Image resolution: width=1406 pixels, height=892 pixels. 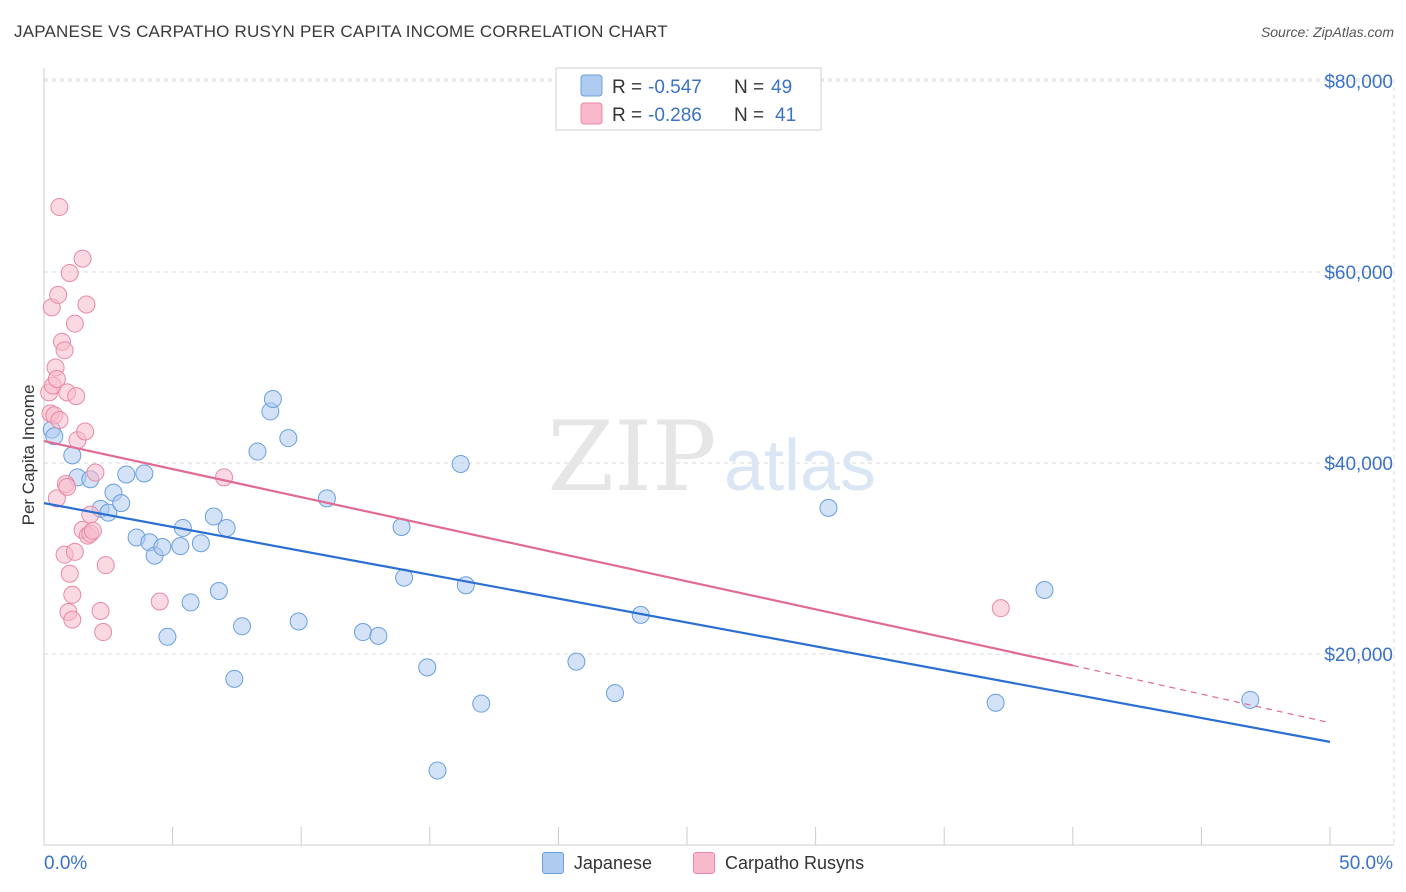 I want to click on legend-swatch-carpatho-rusyns, so click(x=704, y=863).